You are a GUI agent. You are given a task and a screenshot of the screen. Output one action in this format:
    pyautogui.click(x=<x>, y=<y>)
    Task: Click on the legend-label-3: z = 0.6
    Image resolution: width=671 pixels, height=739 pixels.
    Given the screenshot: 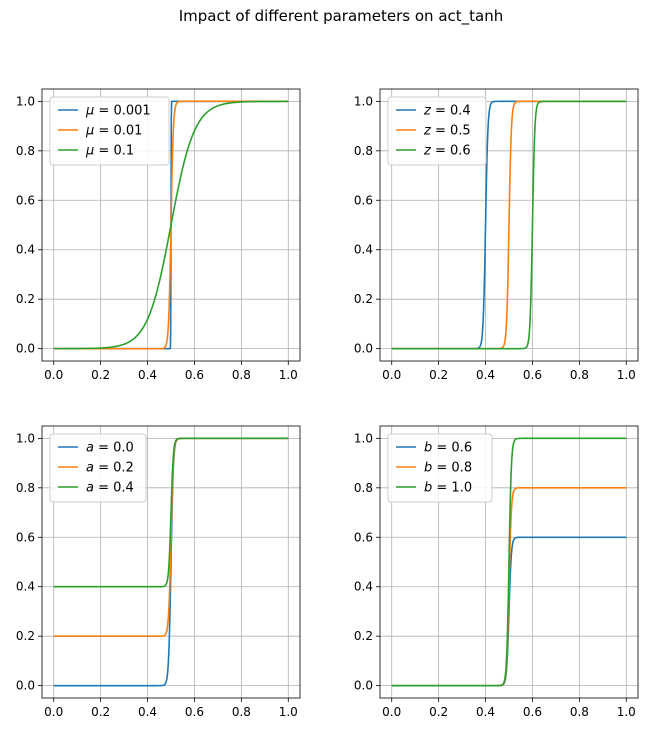 What is the action you would take?
    pyautogui.click(x=447, y=151)
    